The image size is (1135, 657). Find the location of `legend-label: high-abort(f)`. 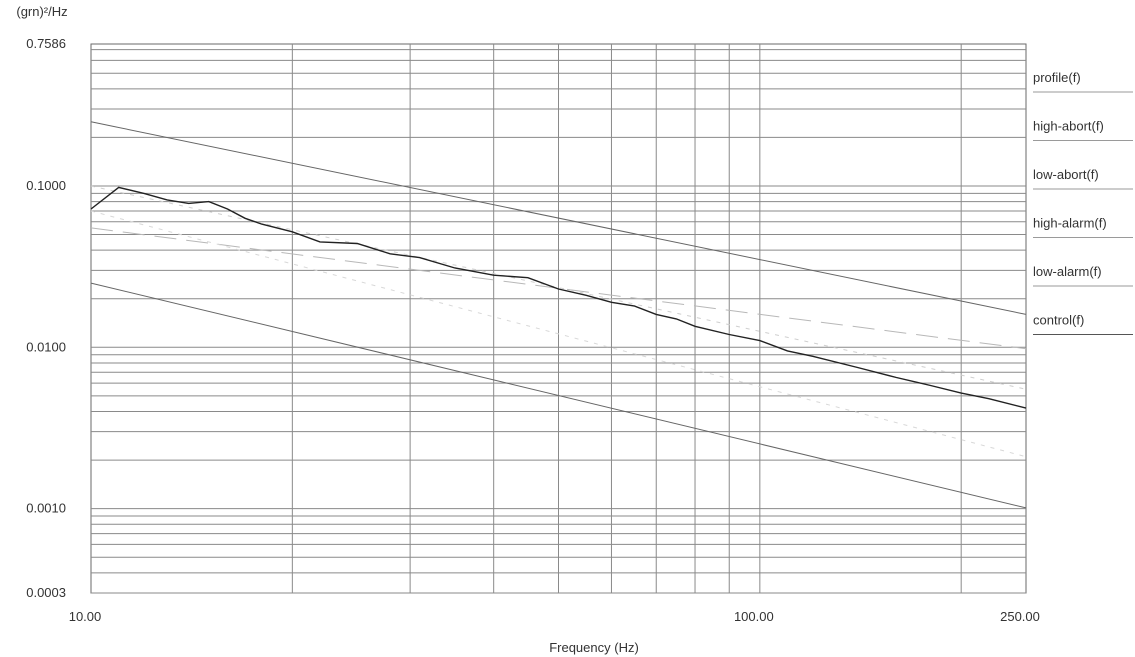

legend-label: high-abort(f) is located at coordinates (1068, 126).